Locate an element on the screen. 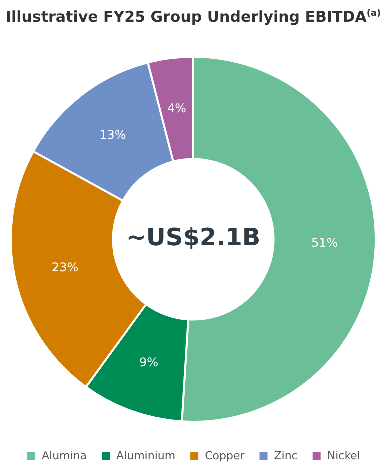 The image size is (387, 472). legend-label: Copper is located at coordinates (225, 455).